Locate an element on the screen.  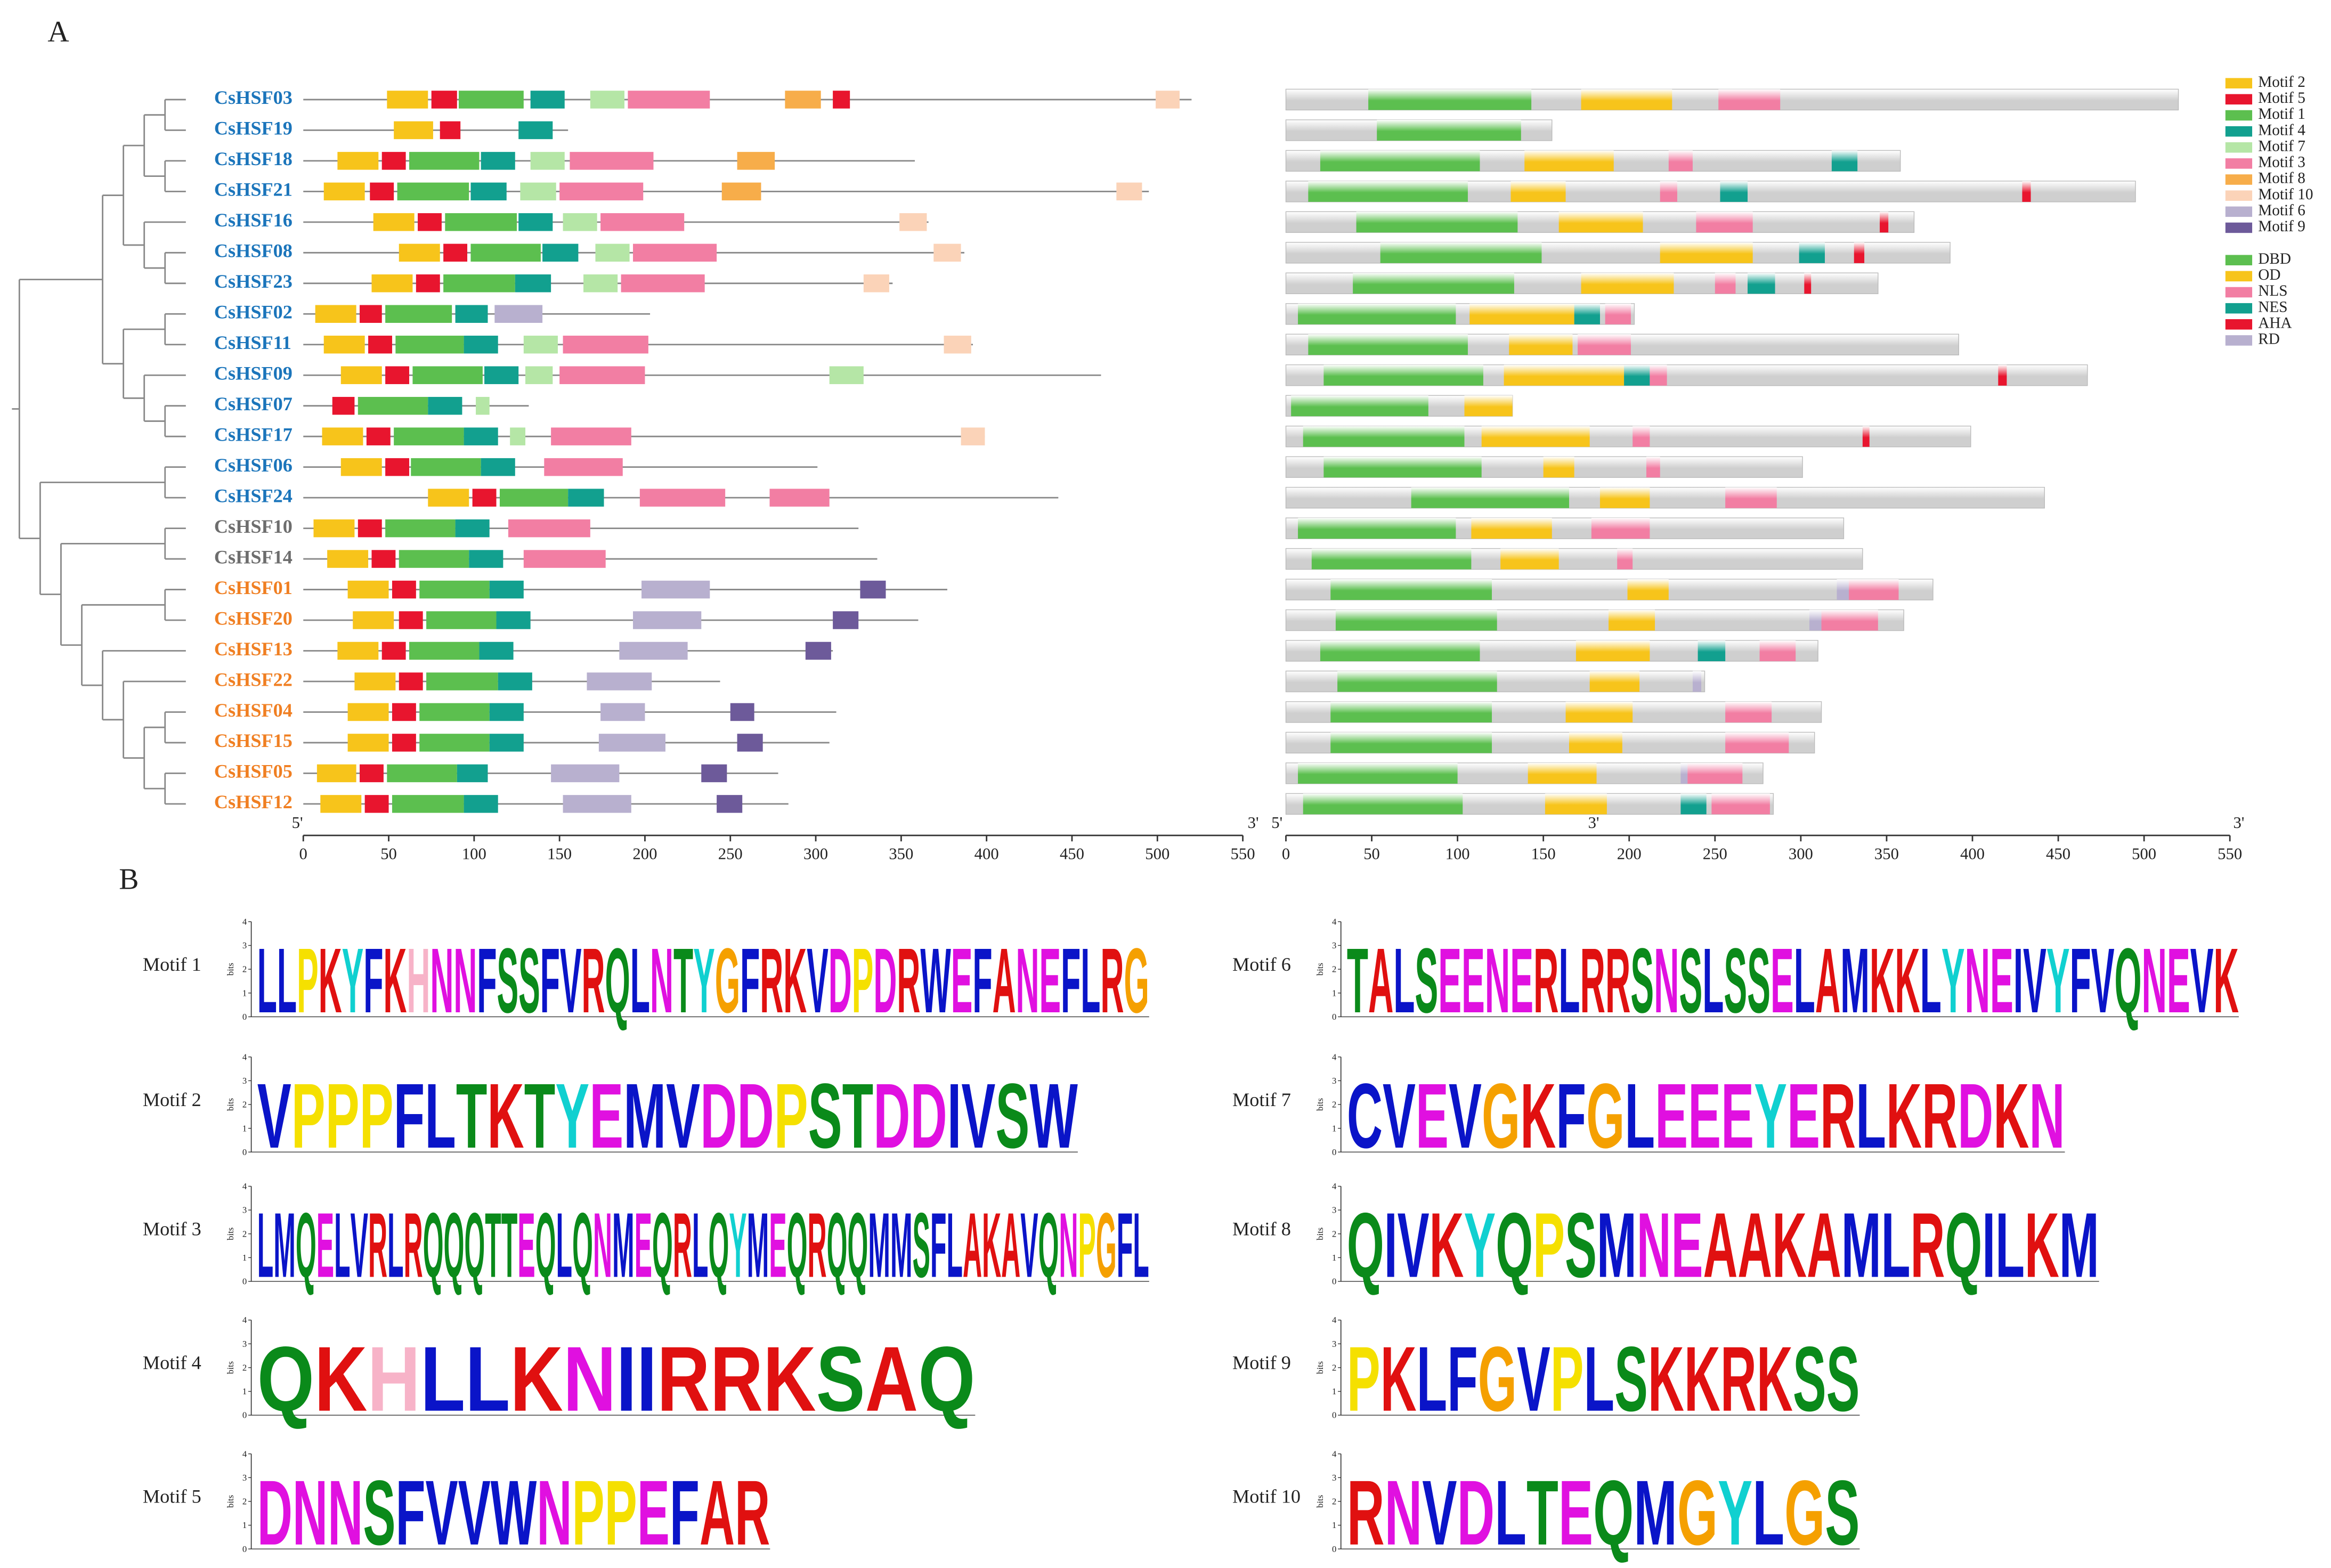
legend-label: Motif 7 is located at coordinates (2282, 146).